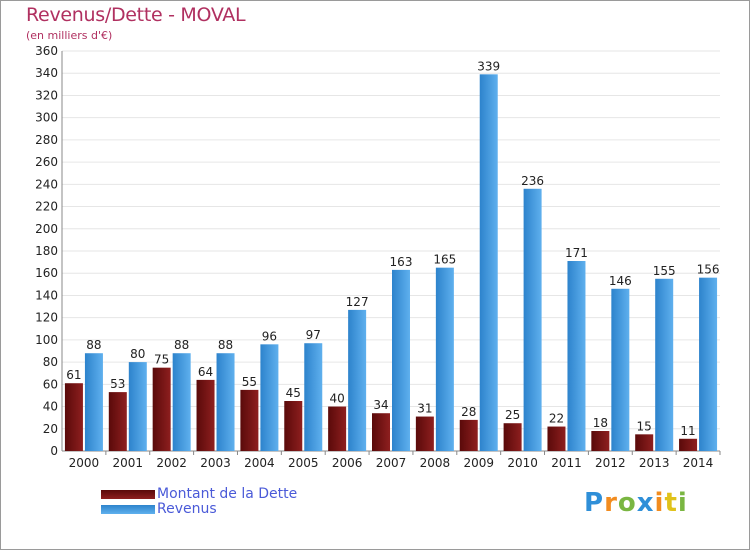  Describe the element at coordinates (205, 372) in the screenshot. I see `value-label-dette: 64` at that location.